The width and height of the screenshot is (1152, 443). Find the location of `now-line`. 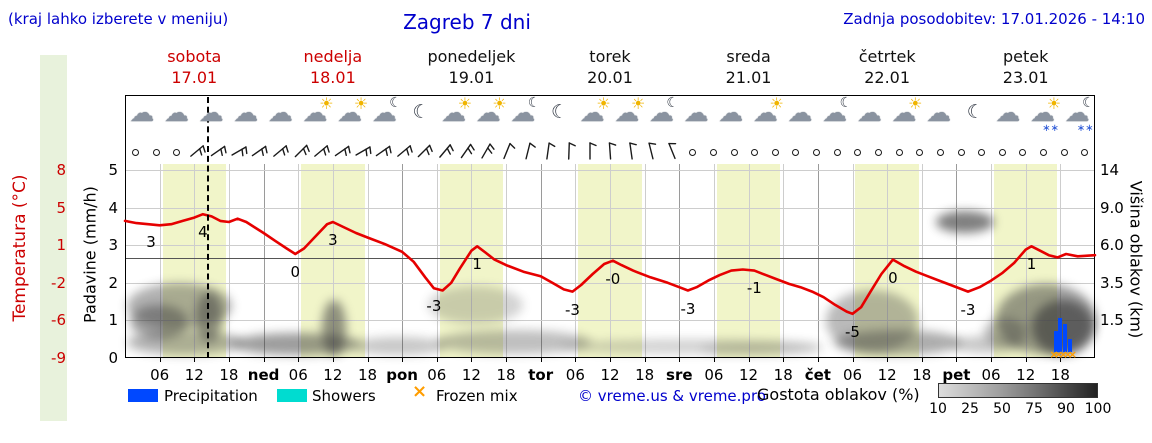

now-line is located at coordinates (207, 227).